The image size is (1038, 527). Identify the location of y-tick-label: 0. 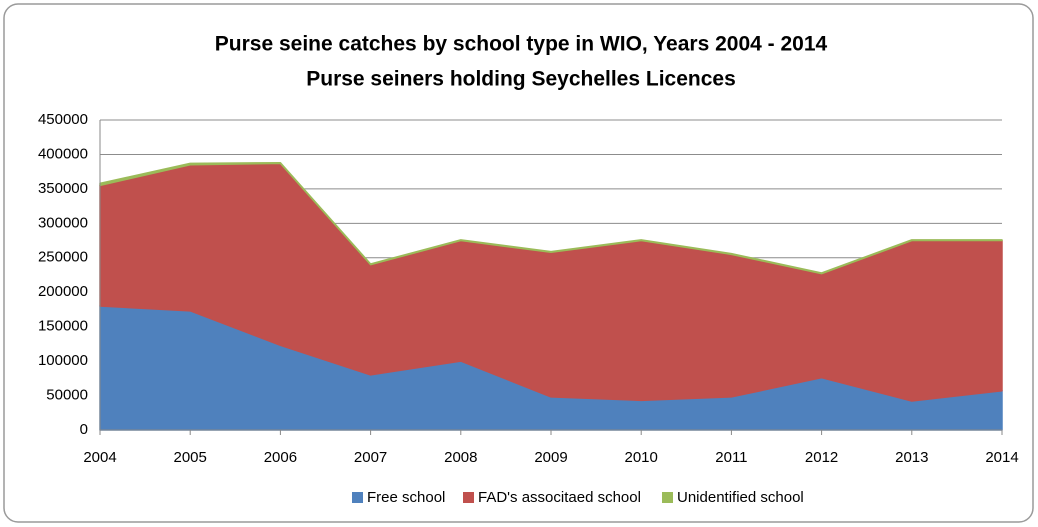
(84, 429).